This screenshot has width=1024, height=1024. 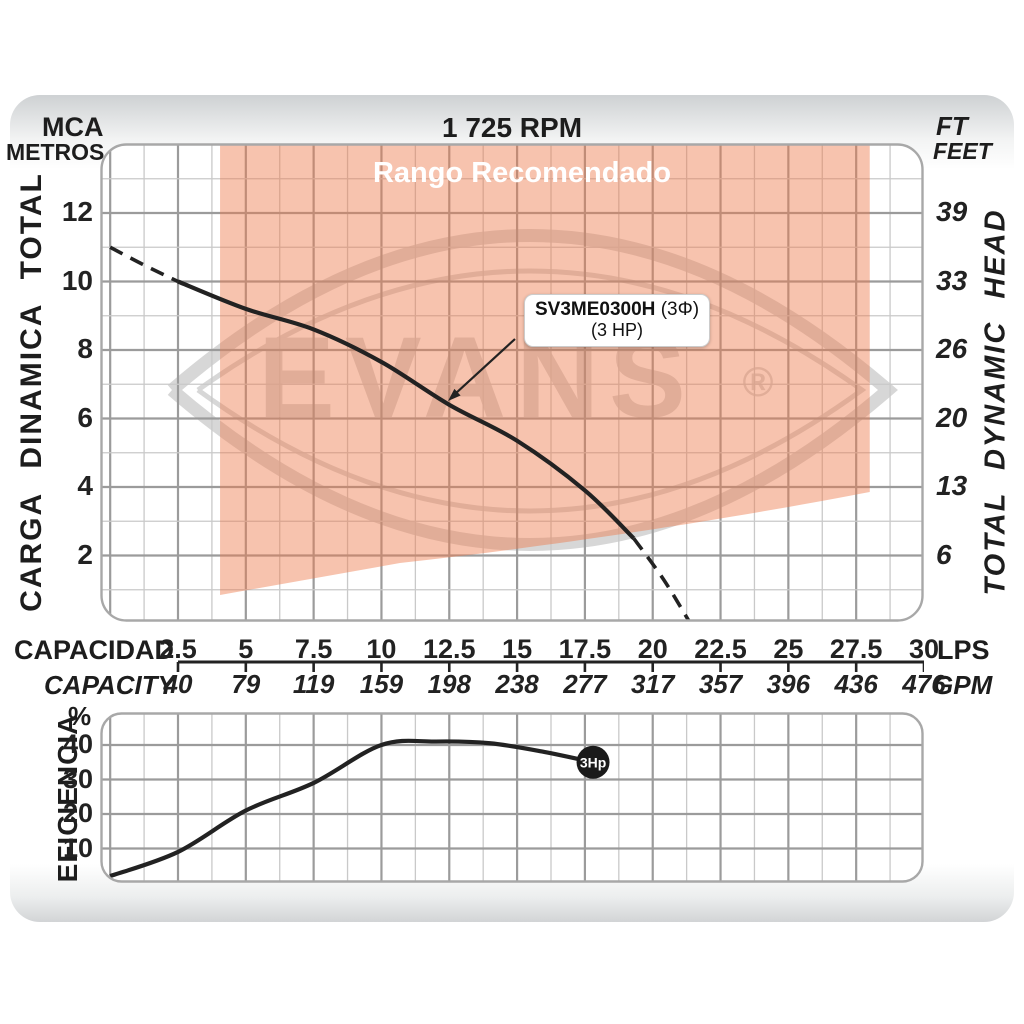 What do you see at coordinates (963, 685) in the screenshot?
I see `x-unit-gpm: GPM` at bounding box center [963, 685].